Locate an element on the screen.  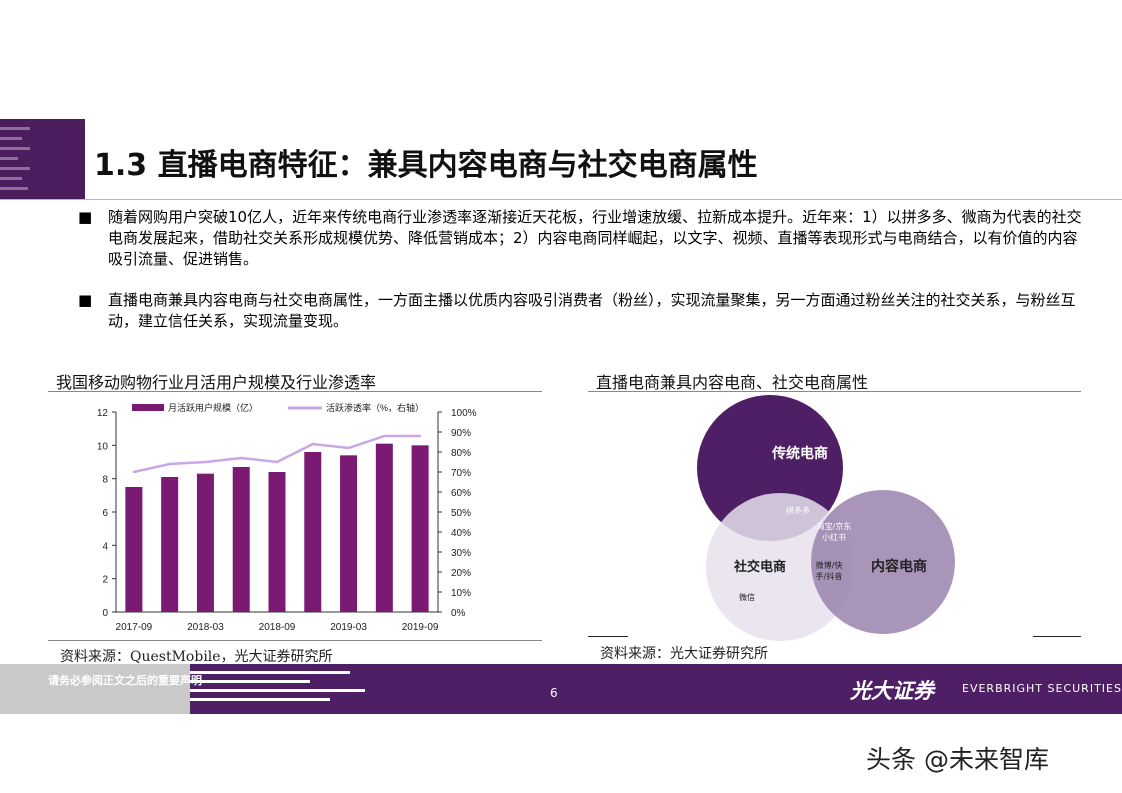
left-tick-label: 8 is located at coordinates (105, 480).